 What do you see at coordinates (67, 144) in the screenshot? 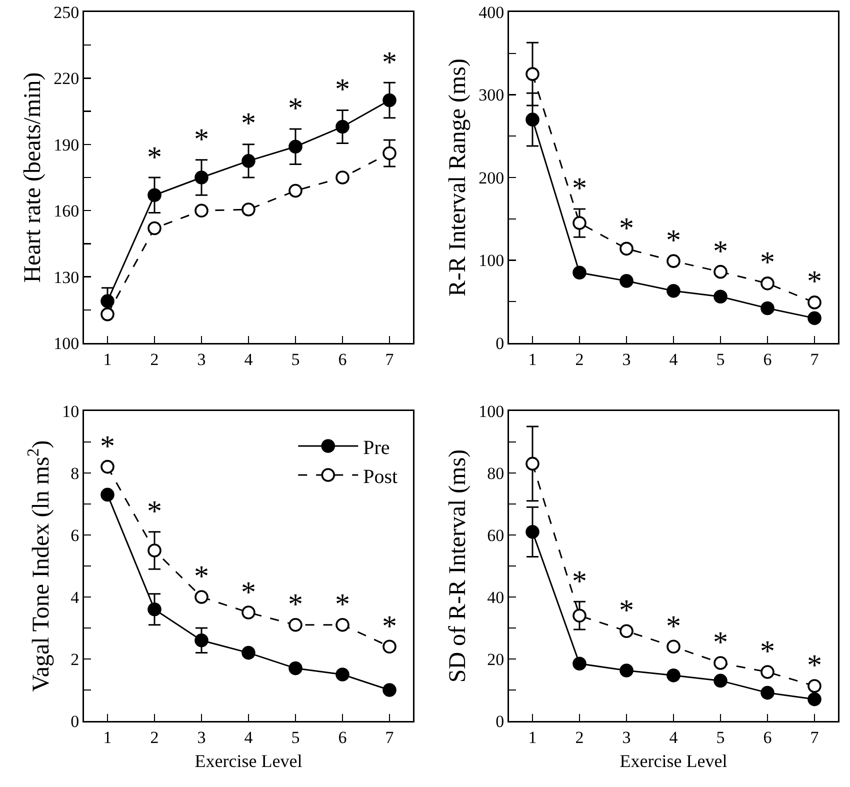
I see `y-tick-label: 190` at bounding box center [67, 144].